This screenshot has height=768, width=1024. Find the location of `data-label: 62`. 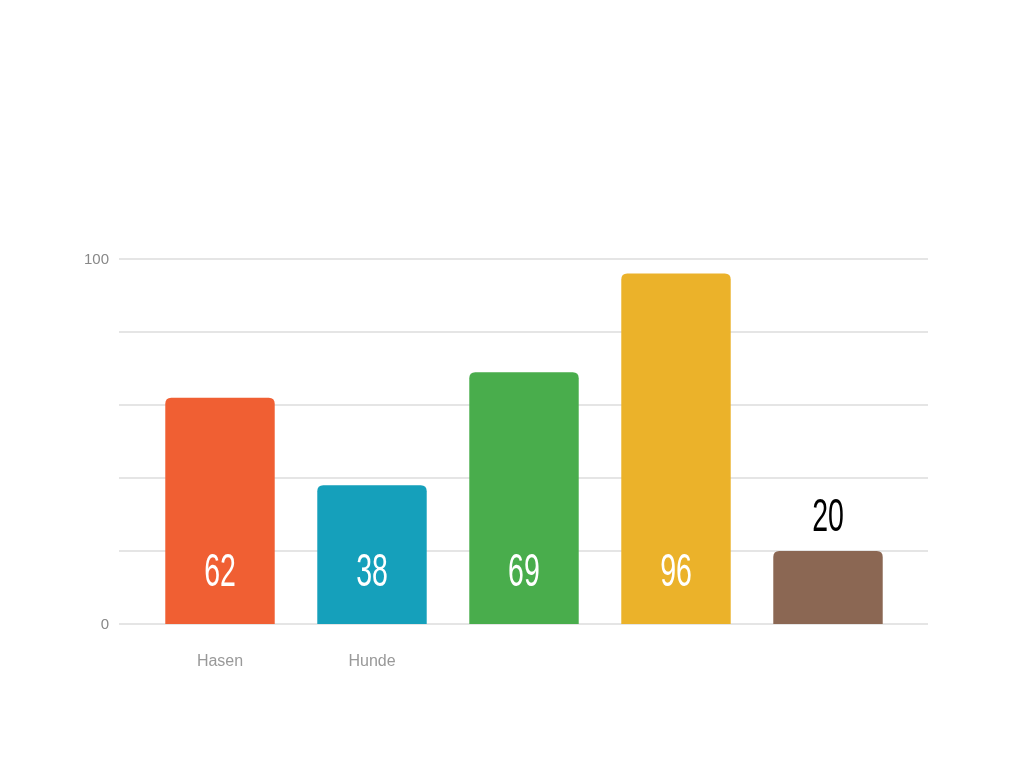

data-label: 62 is located at coordinates (220, 569).